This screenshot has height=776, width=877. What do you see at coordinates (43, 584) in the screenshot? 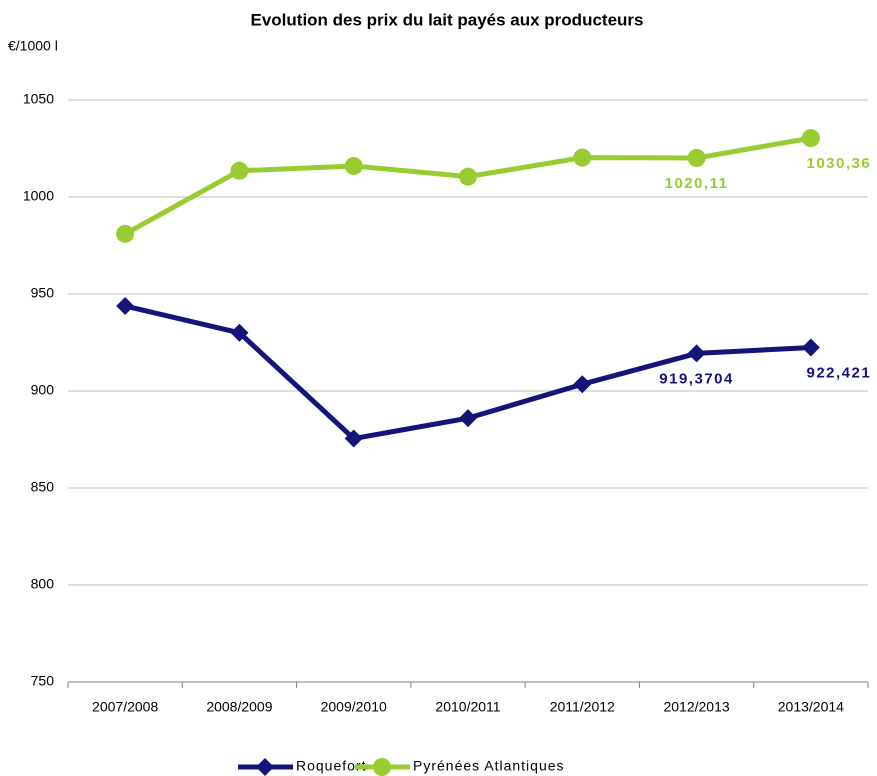
I see `y-tick-label: 800` at bounding box center [43, 584].